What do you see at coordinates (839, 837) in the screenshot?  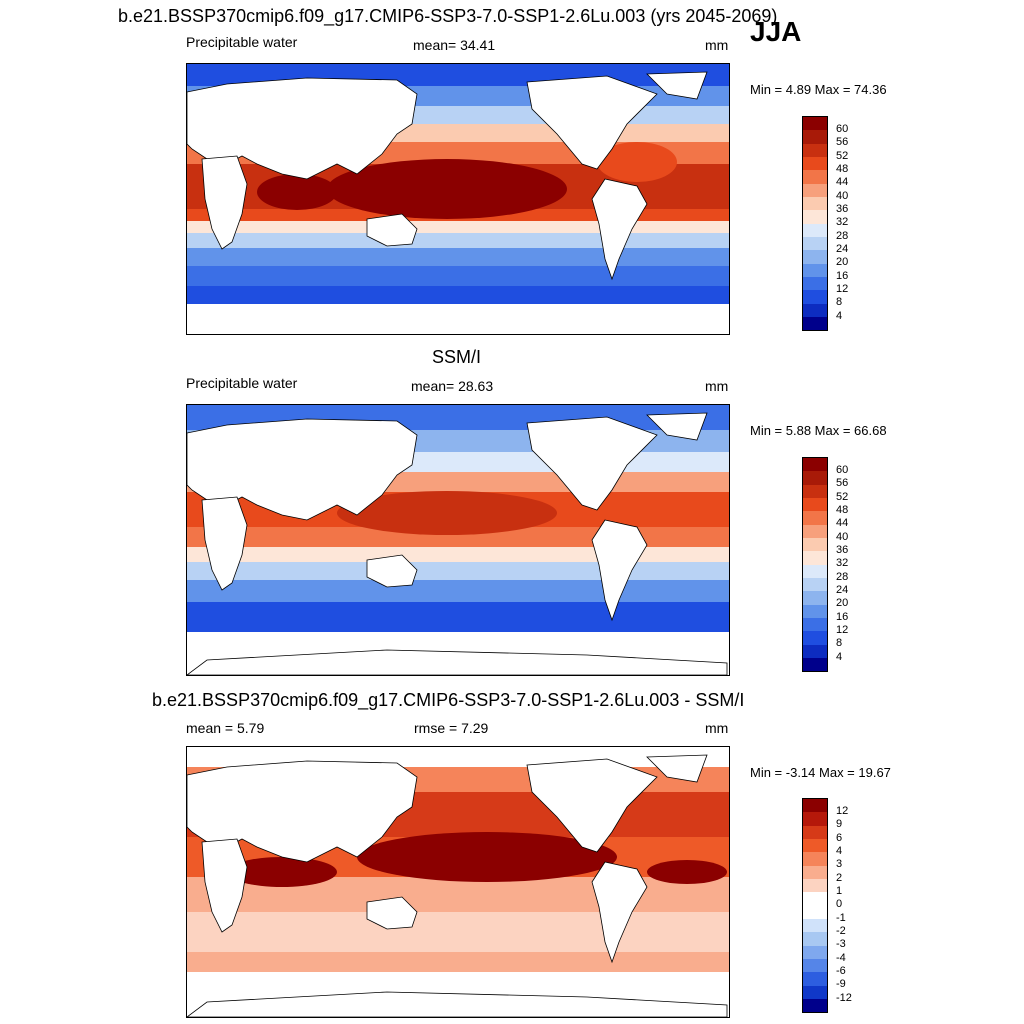 I see `colorbar-tick-label: 6` at bounding box center [839, 837].